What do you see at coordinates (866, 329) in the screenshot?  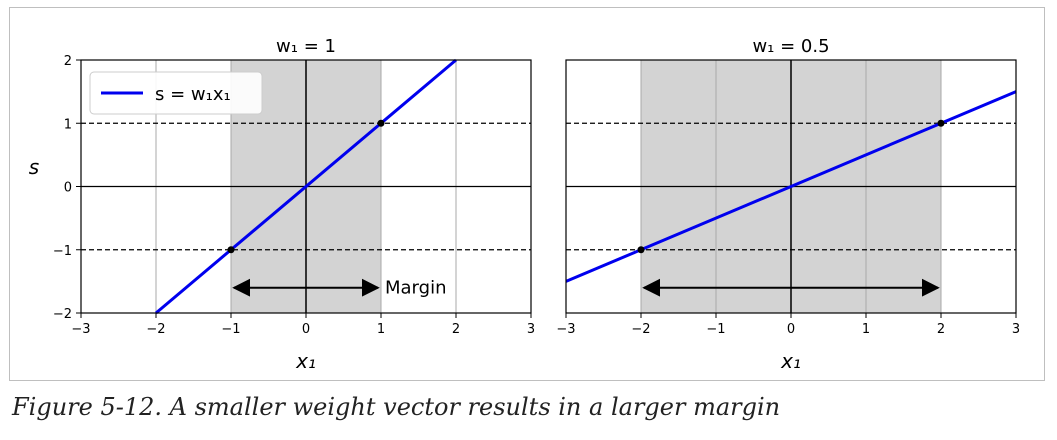 I see `chart2-x-tick-label: 1` at bounding box center [866, 329].